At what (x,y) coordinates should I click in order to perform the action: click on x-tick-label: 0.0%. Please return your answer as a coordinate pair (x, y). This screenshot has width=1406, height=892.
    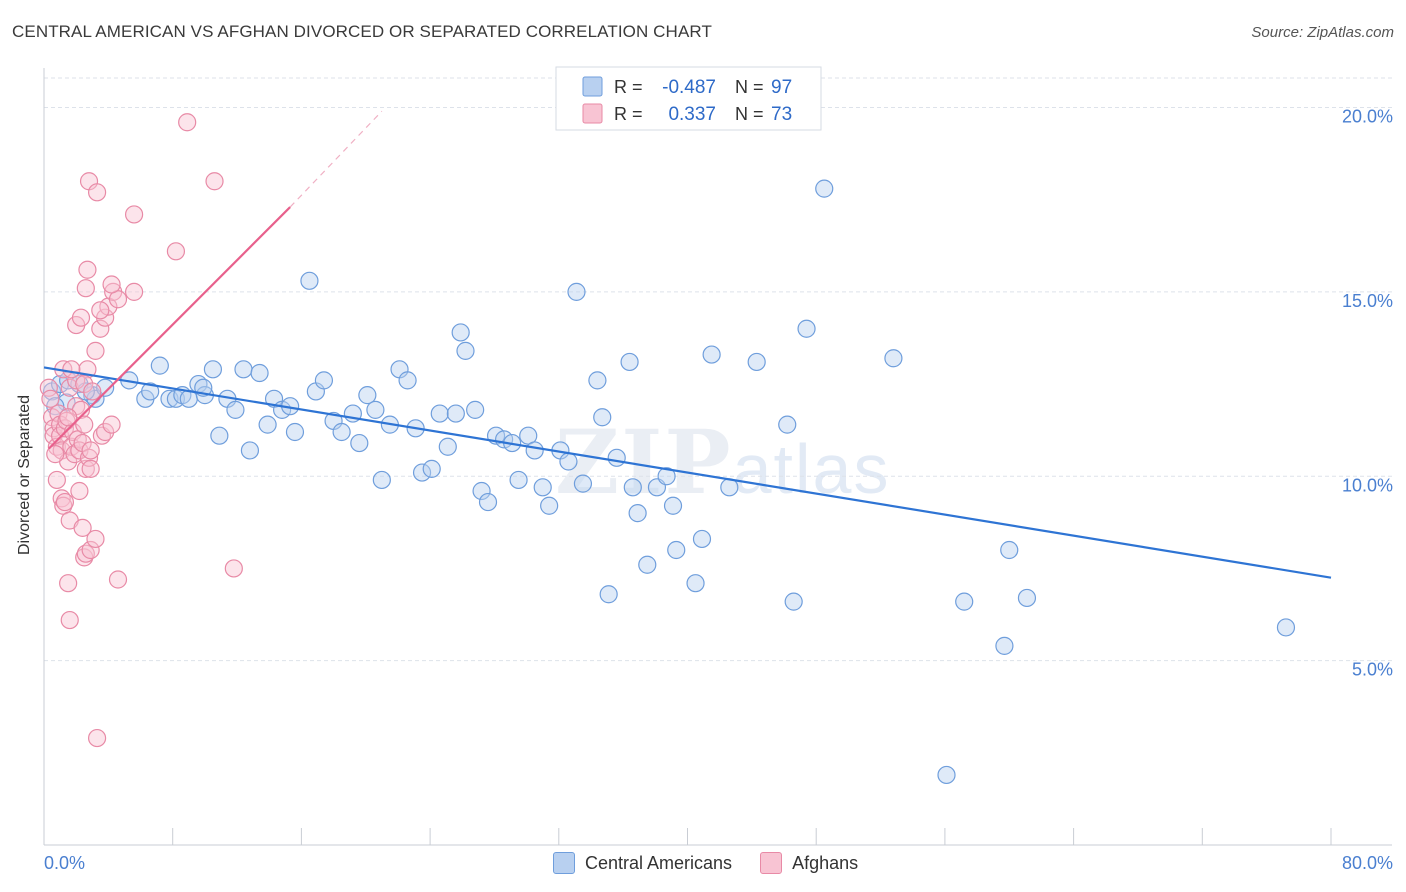
    Looking at the image, I should click on (64, 863).